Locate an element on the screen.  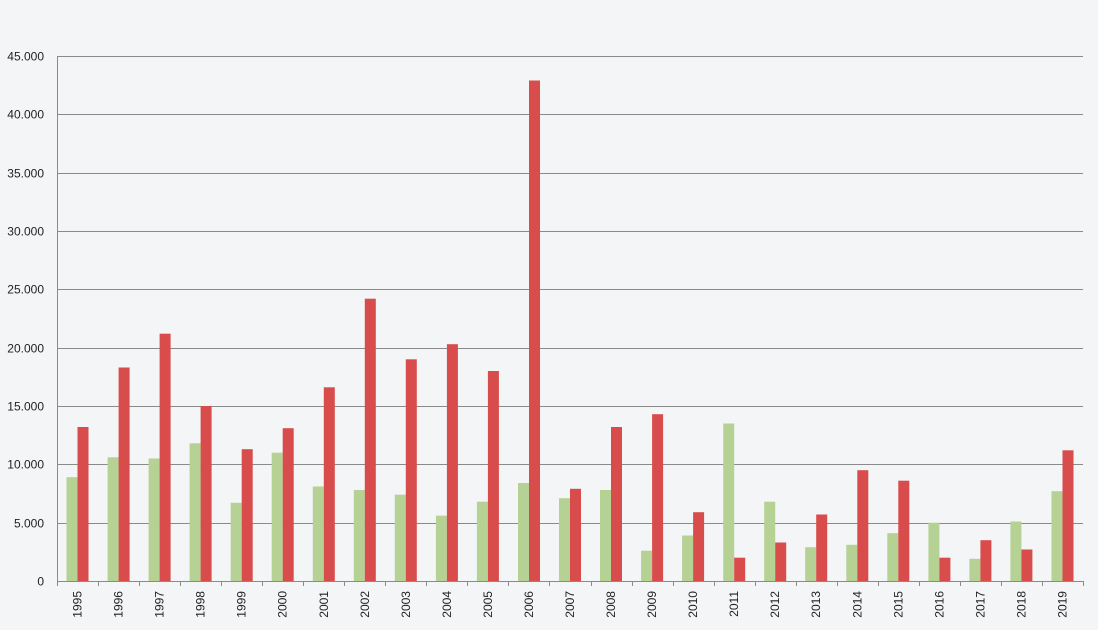
bar-series-2-2005 is located at coordinates (493, 476).